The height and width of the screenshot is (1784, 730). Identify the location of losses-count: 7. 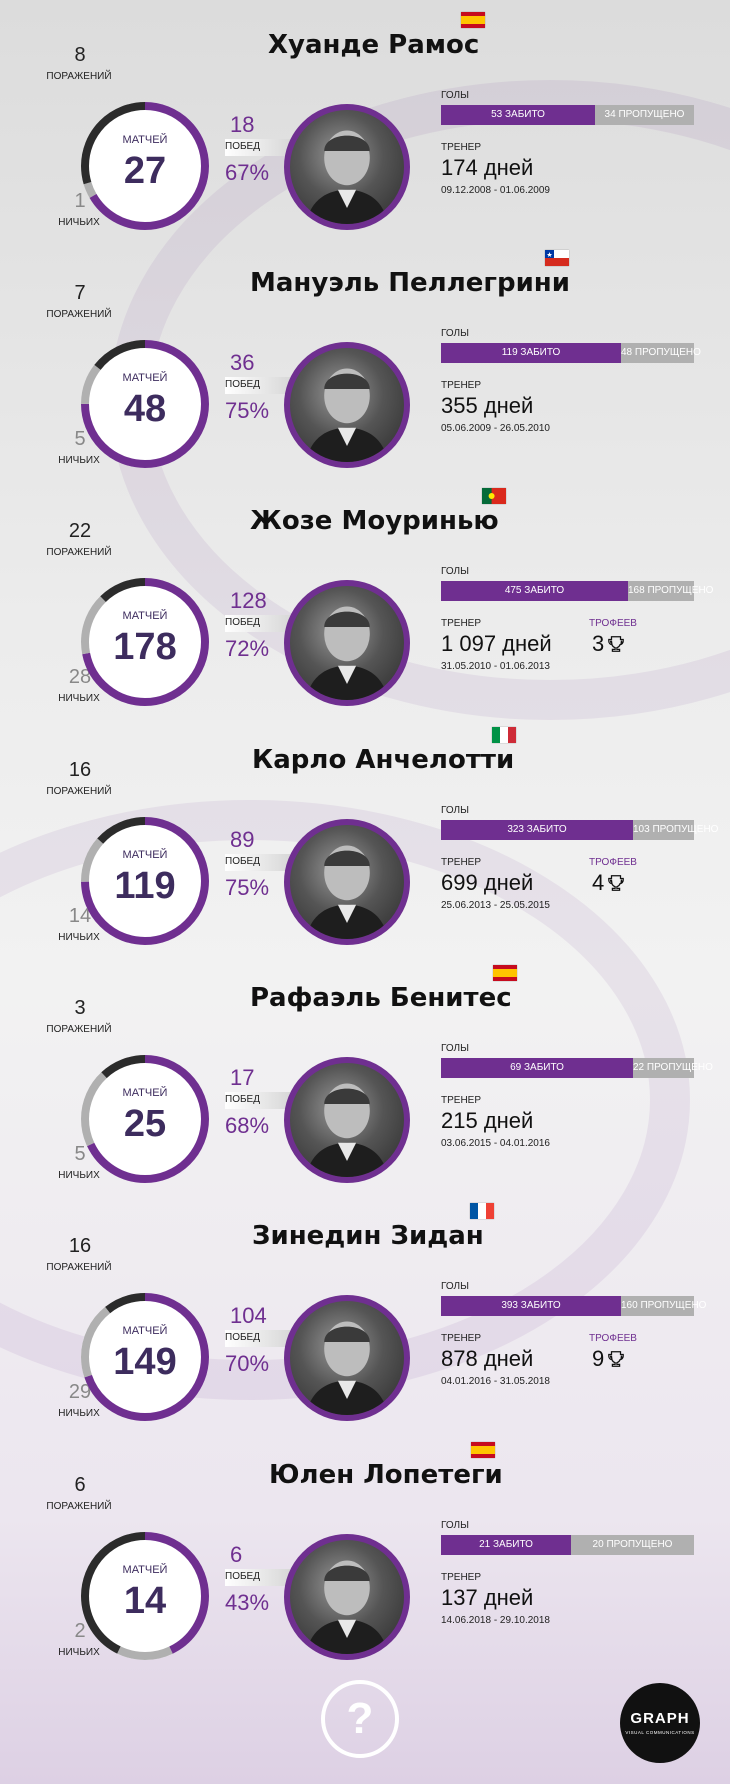
(80, 293).